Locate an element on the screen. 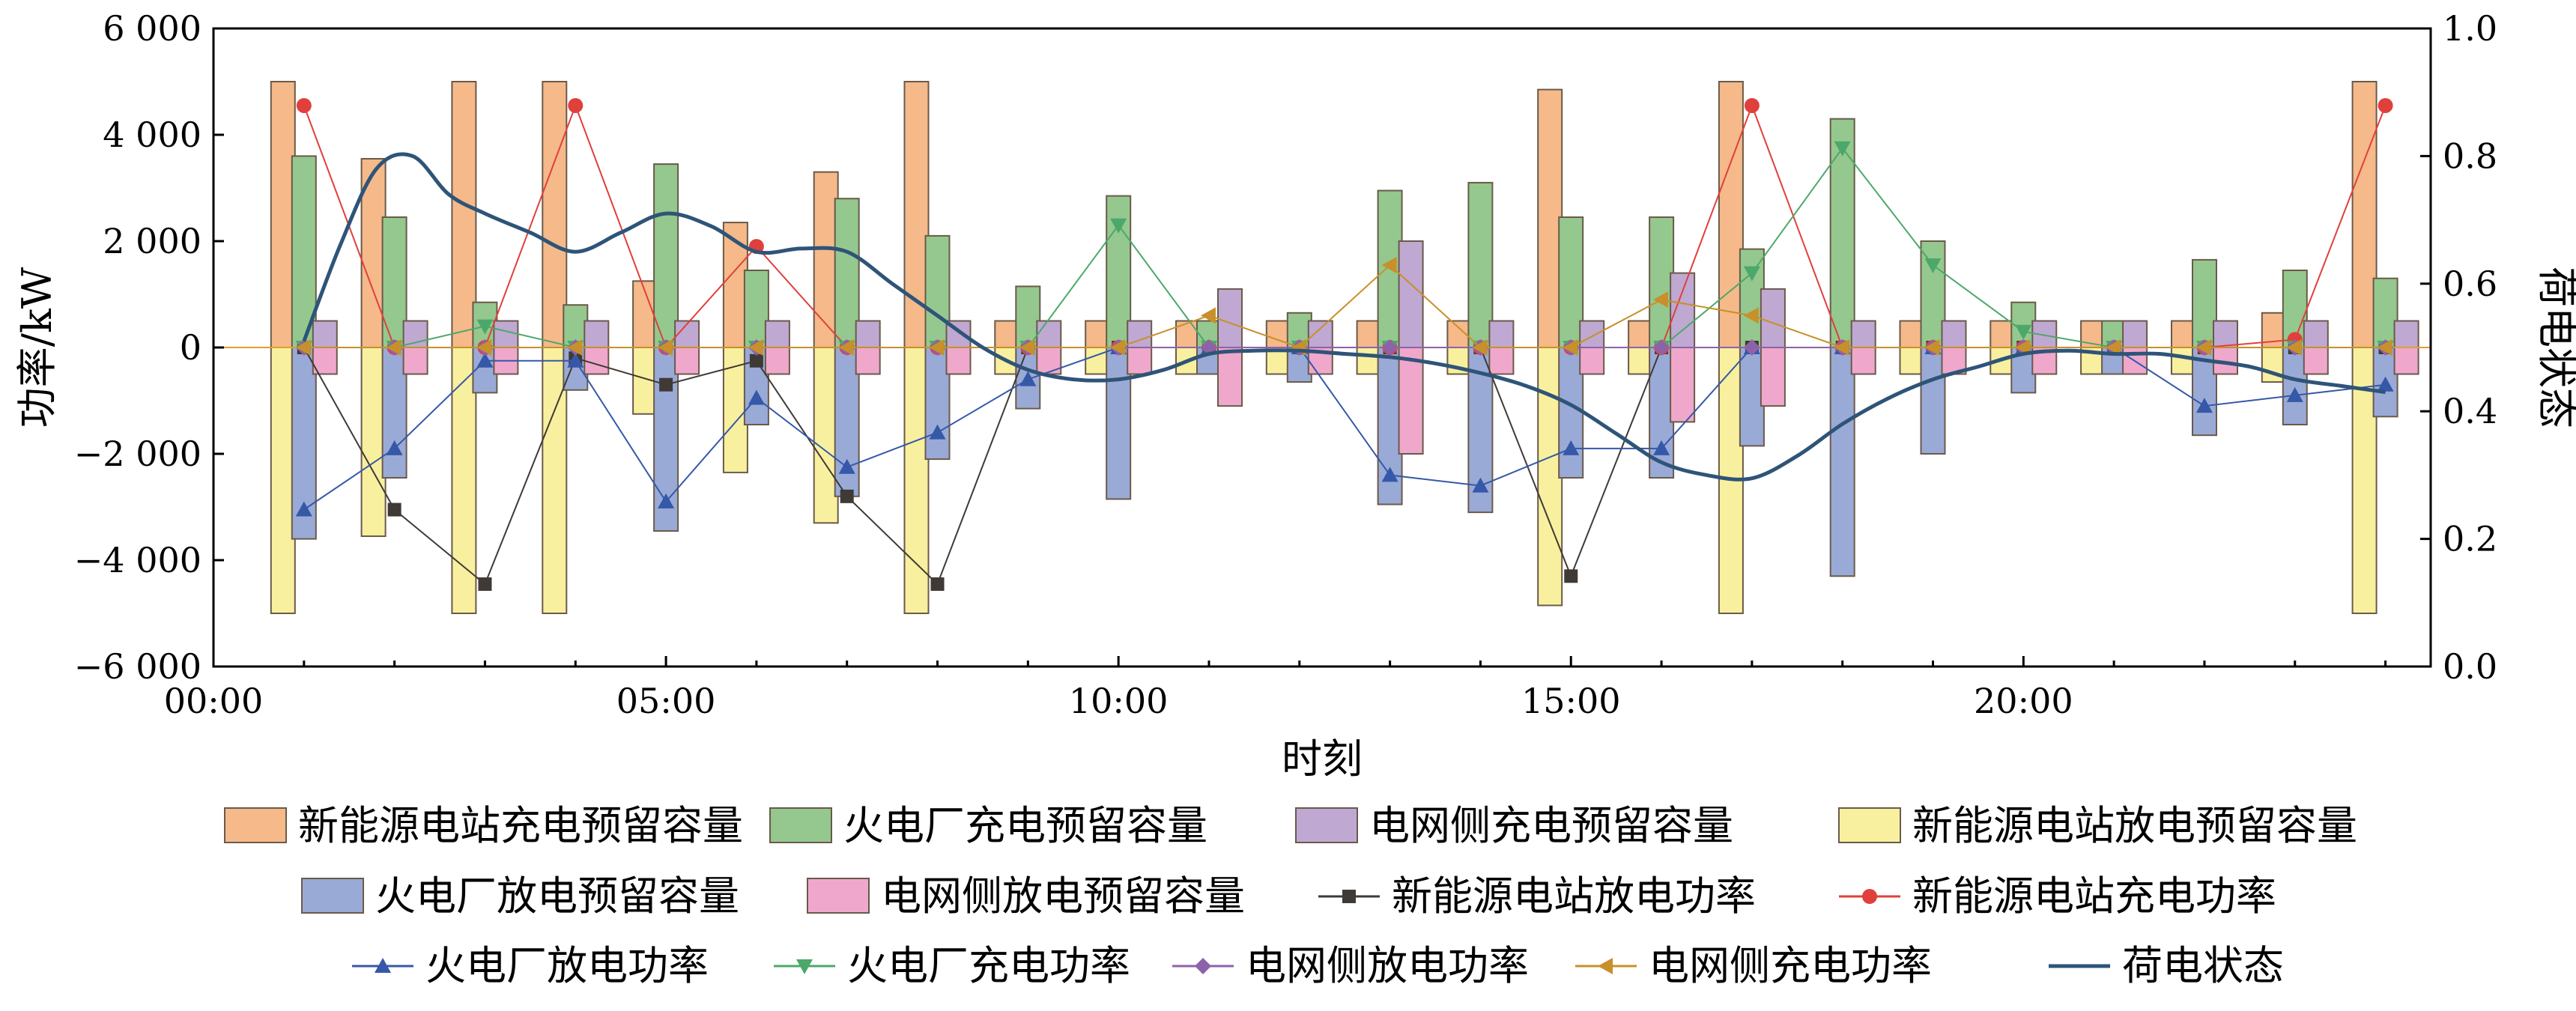 The image size is (2576, 1011). point-s9-h1 is located at coordinates (303, 509).